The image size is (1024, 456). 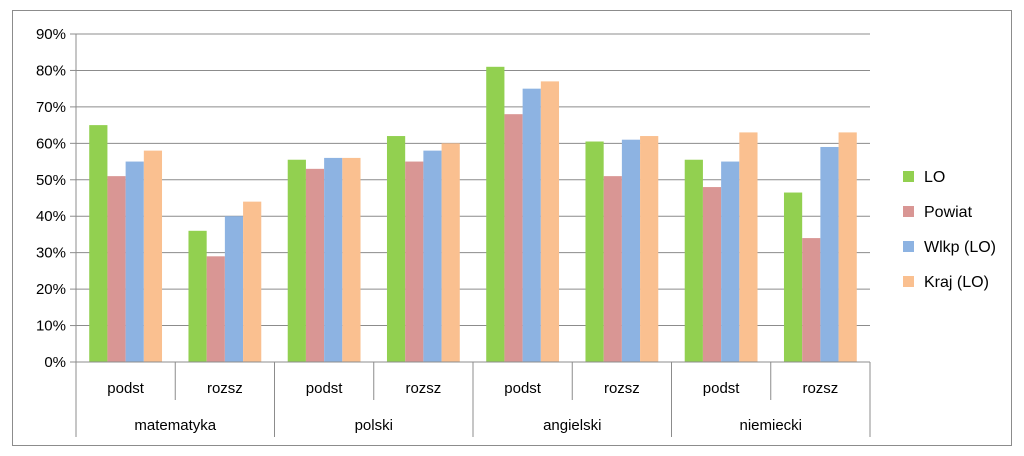 I want to click on y-tick-label: 30%, so click(x=51, y=253).